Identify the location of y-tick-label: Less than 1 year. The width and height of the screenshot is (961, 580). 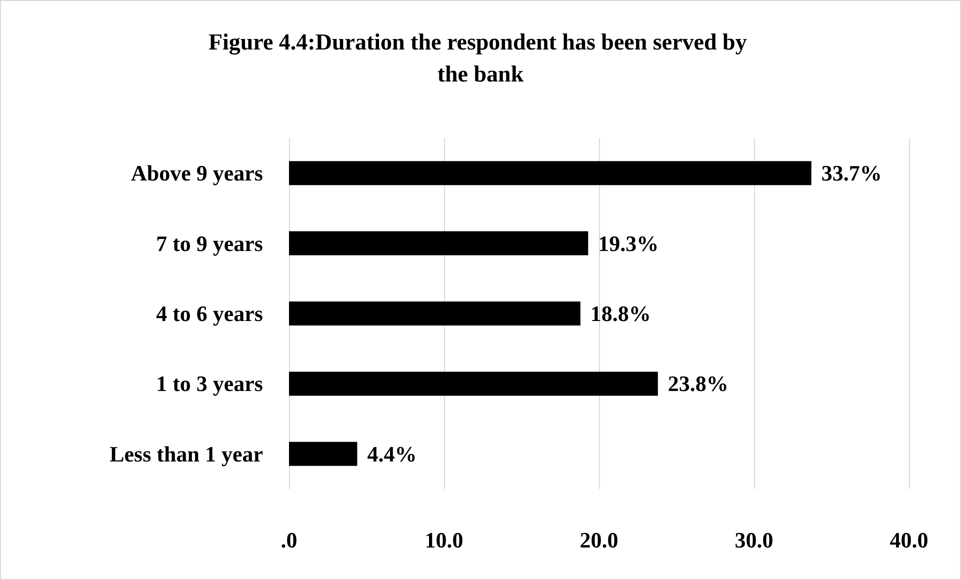
(187, 453).